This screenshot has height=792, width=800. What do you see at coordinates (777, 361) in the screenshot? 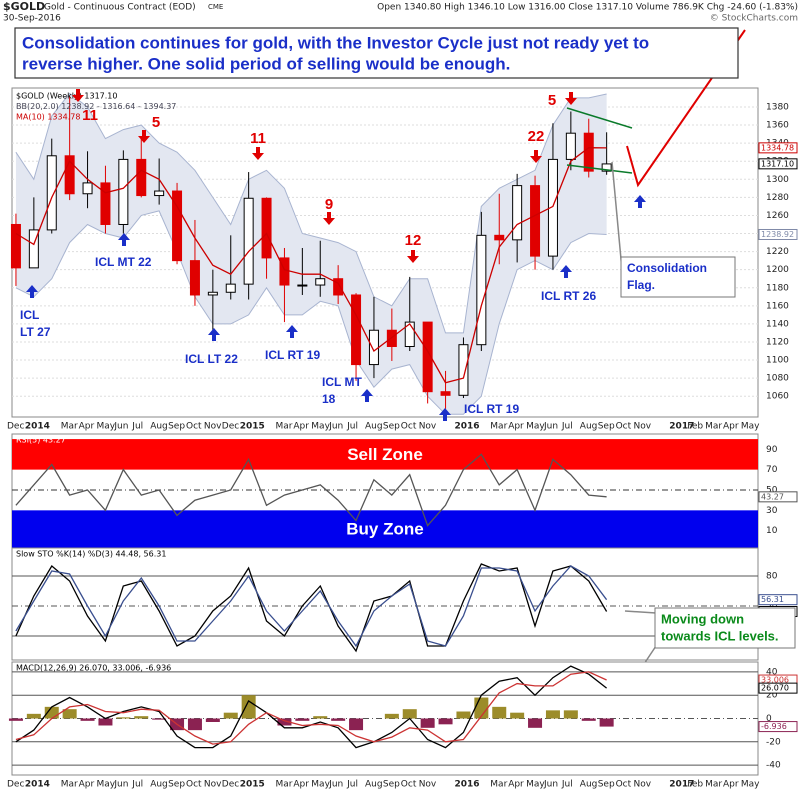
I see `y-tick-label: 1100` at bounding box center [777, 361].